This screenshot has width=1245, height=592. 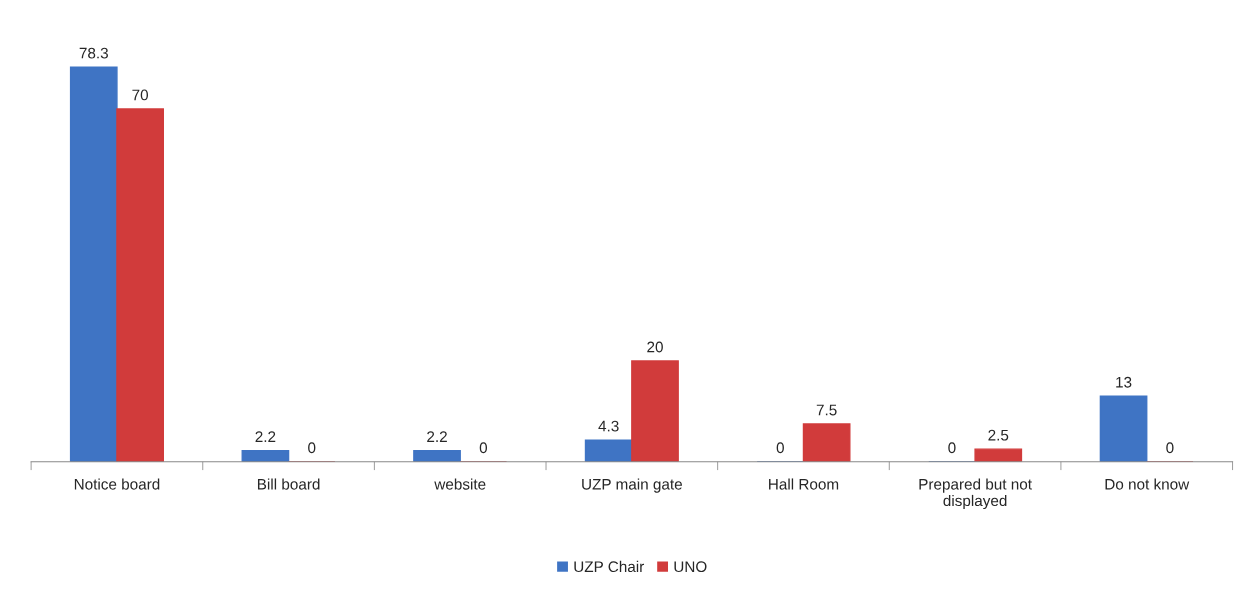 What do you see at coordinates (998, 435) in the screenshot?
I see `data-label: 2.5` at bounding box center [998, 435].